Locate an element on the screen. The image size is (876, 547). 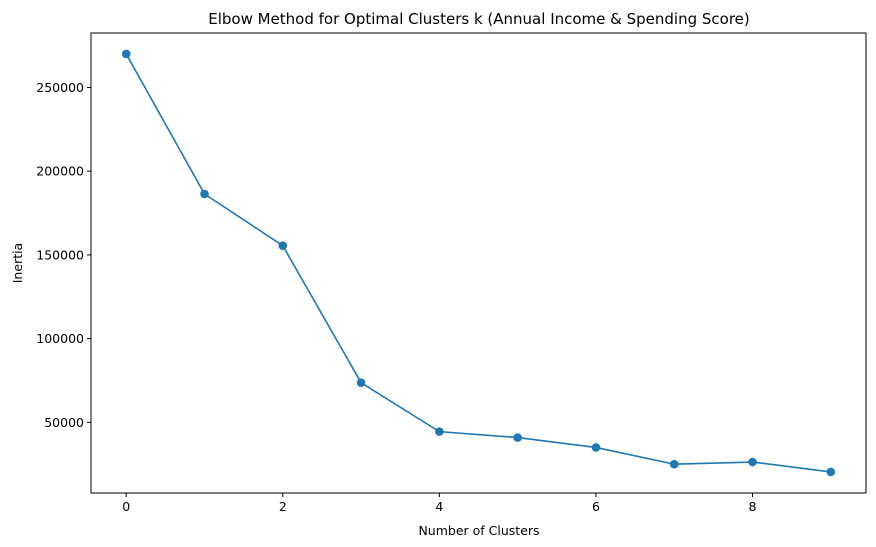
x-tick-label: 0 is located at coordinates (126, 506).